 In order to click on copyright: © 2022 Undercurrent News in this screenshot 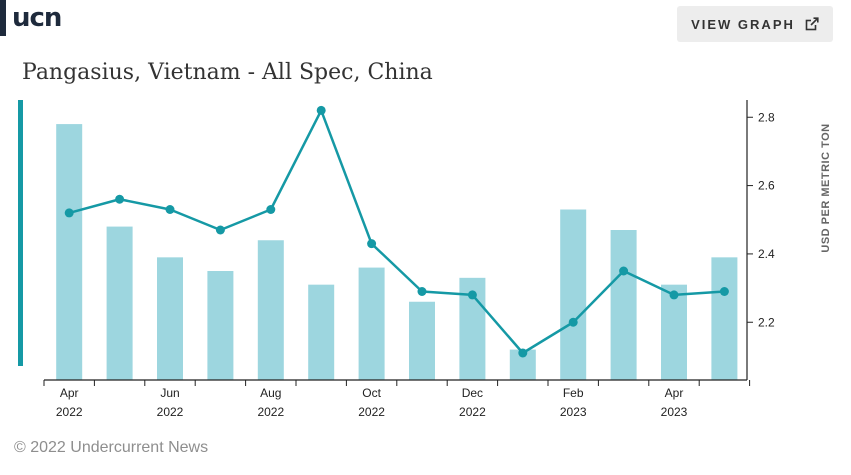, I will do `click(111, 447)`.